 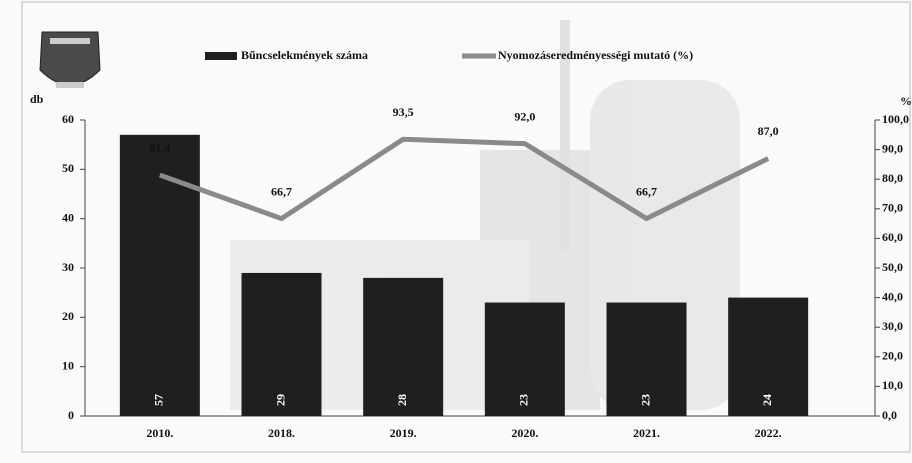 I want to click on logo, so click(x=70, y=59).